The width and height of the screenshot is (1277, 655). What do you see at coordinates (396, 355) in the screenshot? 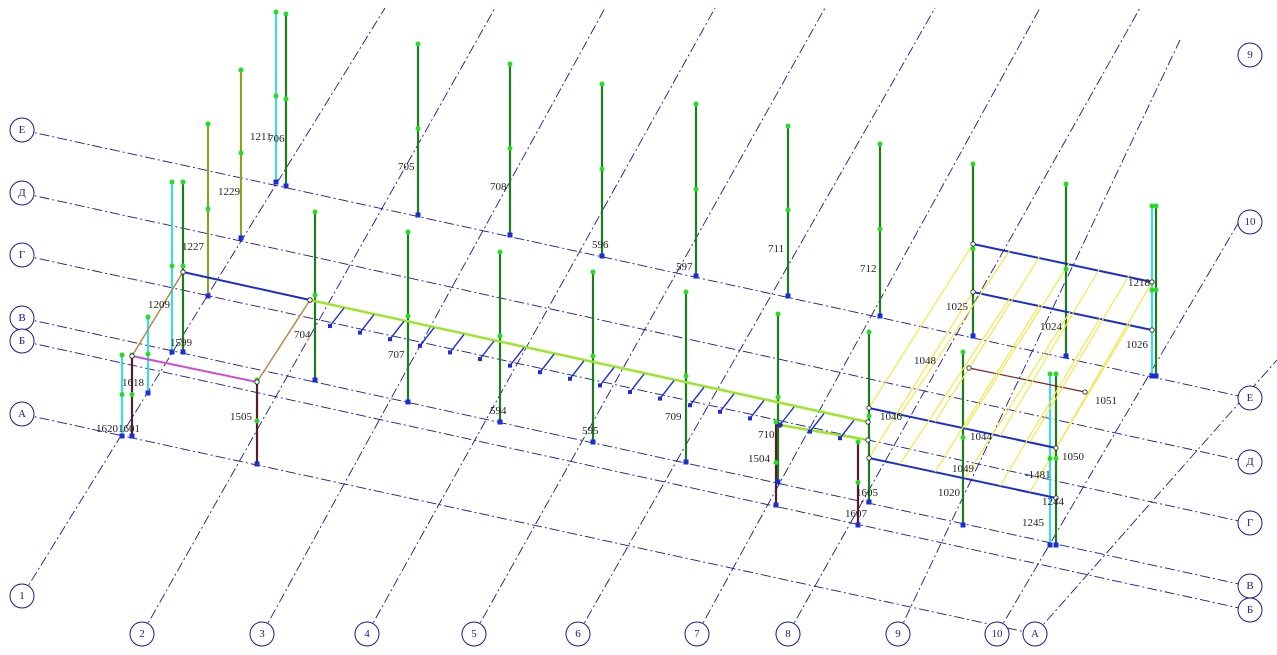
I see `element-label: 707` at bounding box center [396, 355].